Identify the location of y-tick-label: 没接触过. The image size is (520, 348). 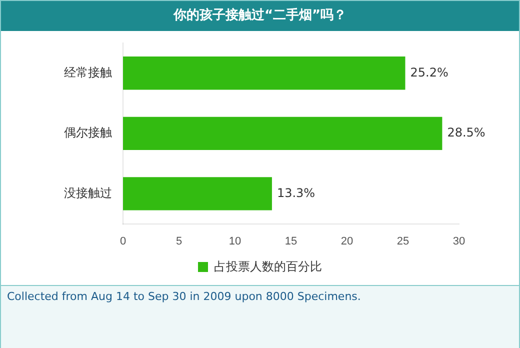
(88, 193).